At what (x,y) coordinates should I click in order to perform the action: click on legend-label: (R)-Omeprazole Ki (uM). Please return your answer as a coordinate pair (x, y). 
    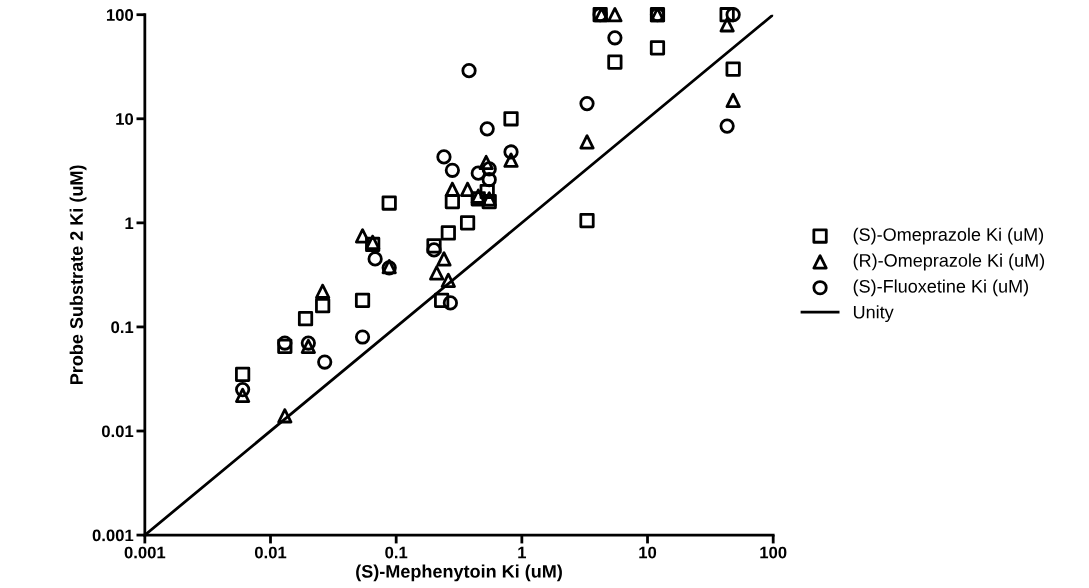
    Looking at the image, I should click on (949, 262).